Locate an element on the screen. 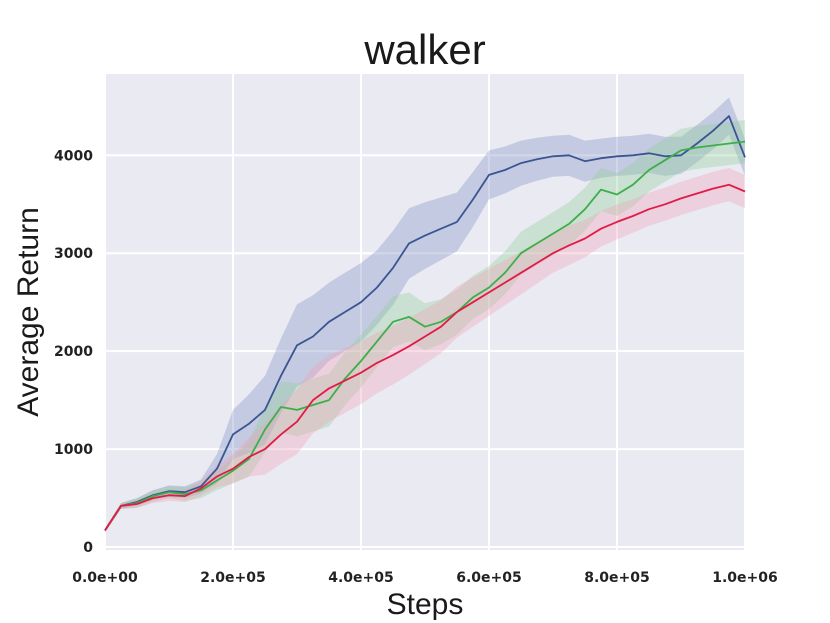 Image resolution: width=830 pixels, height=623 pixels. y-tick-labels: 0 1000 2000 3000 4000 is located at coordinates (73, 352).